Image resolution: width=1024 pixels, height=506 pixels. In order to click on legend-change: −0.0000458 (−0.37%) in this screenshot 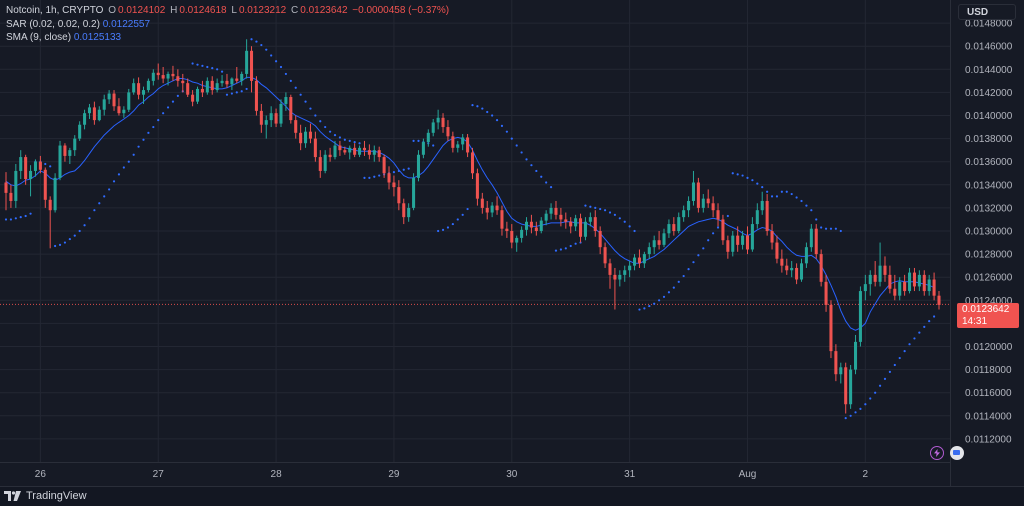, I will do `click(401, 10)`.